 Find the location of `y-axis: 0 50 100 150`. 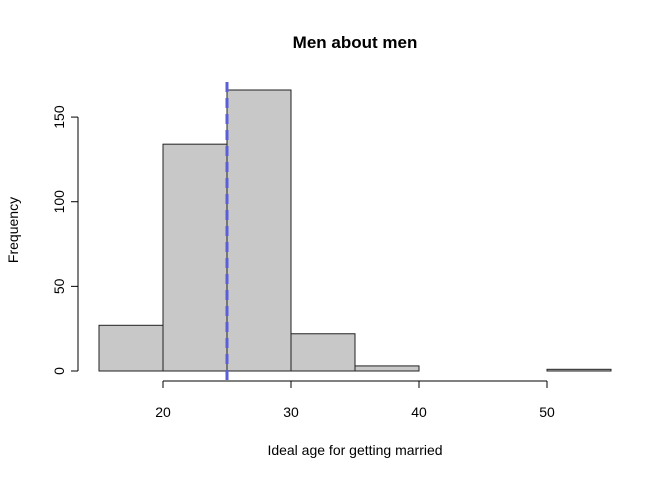

y-axis: 0 50 100 150 is located at coordinates (65, 240).